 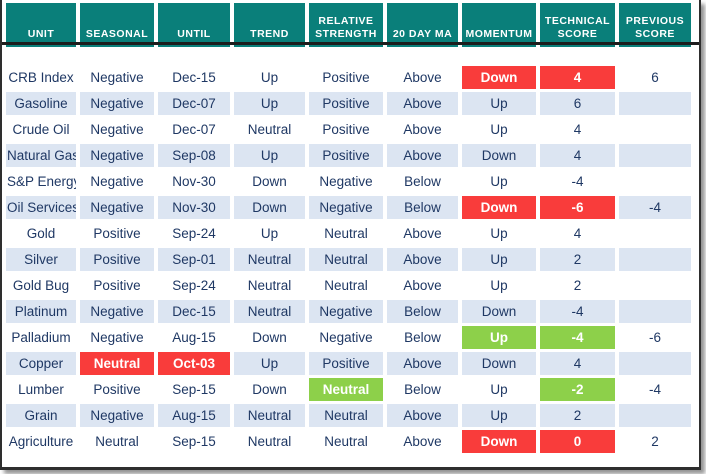 I want to click on column-header: RELATIVE STRENGTH, so click(x=346, y=25).